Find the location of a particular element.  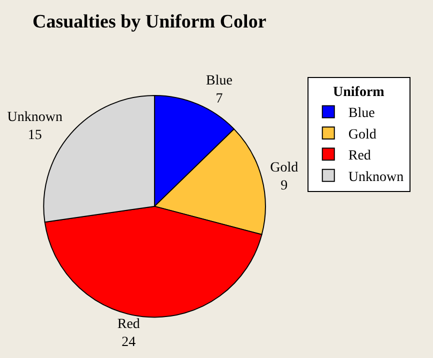

data-label: 24 is located at coordinates (129, 342).